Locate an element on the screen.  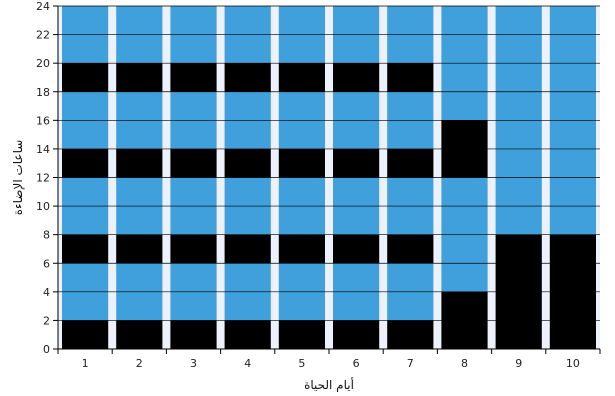
x-tick-label-10: 10 is located at coordinates (573, 363).